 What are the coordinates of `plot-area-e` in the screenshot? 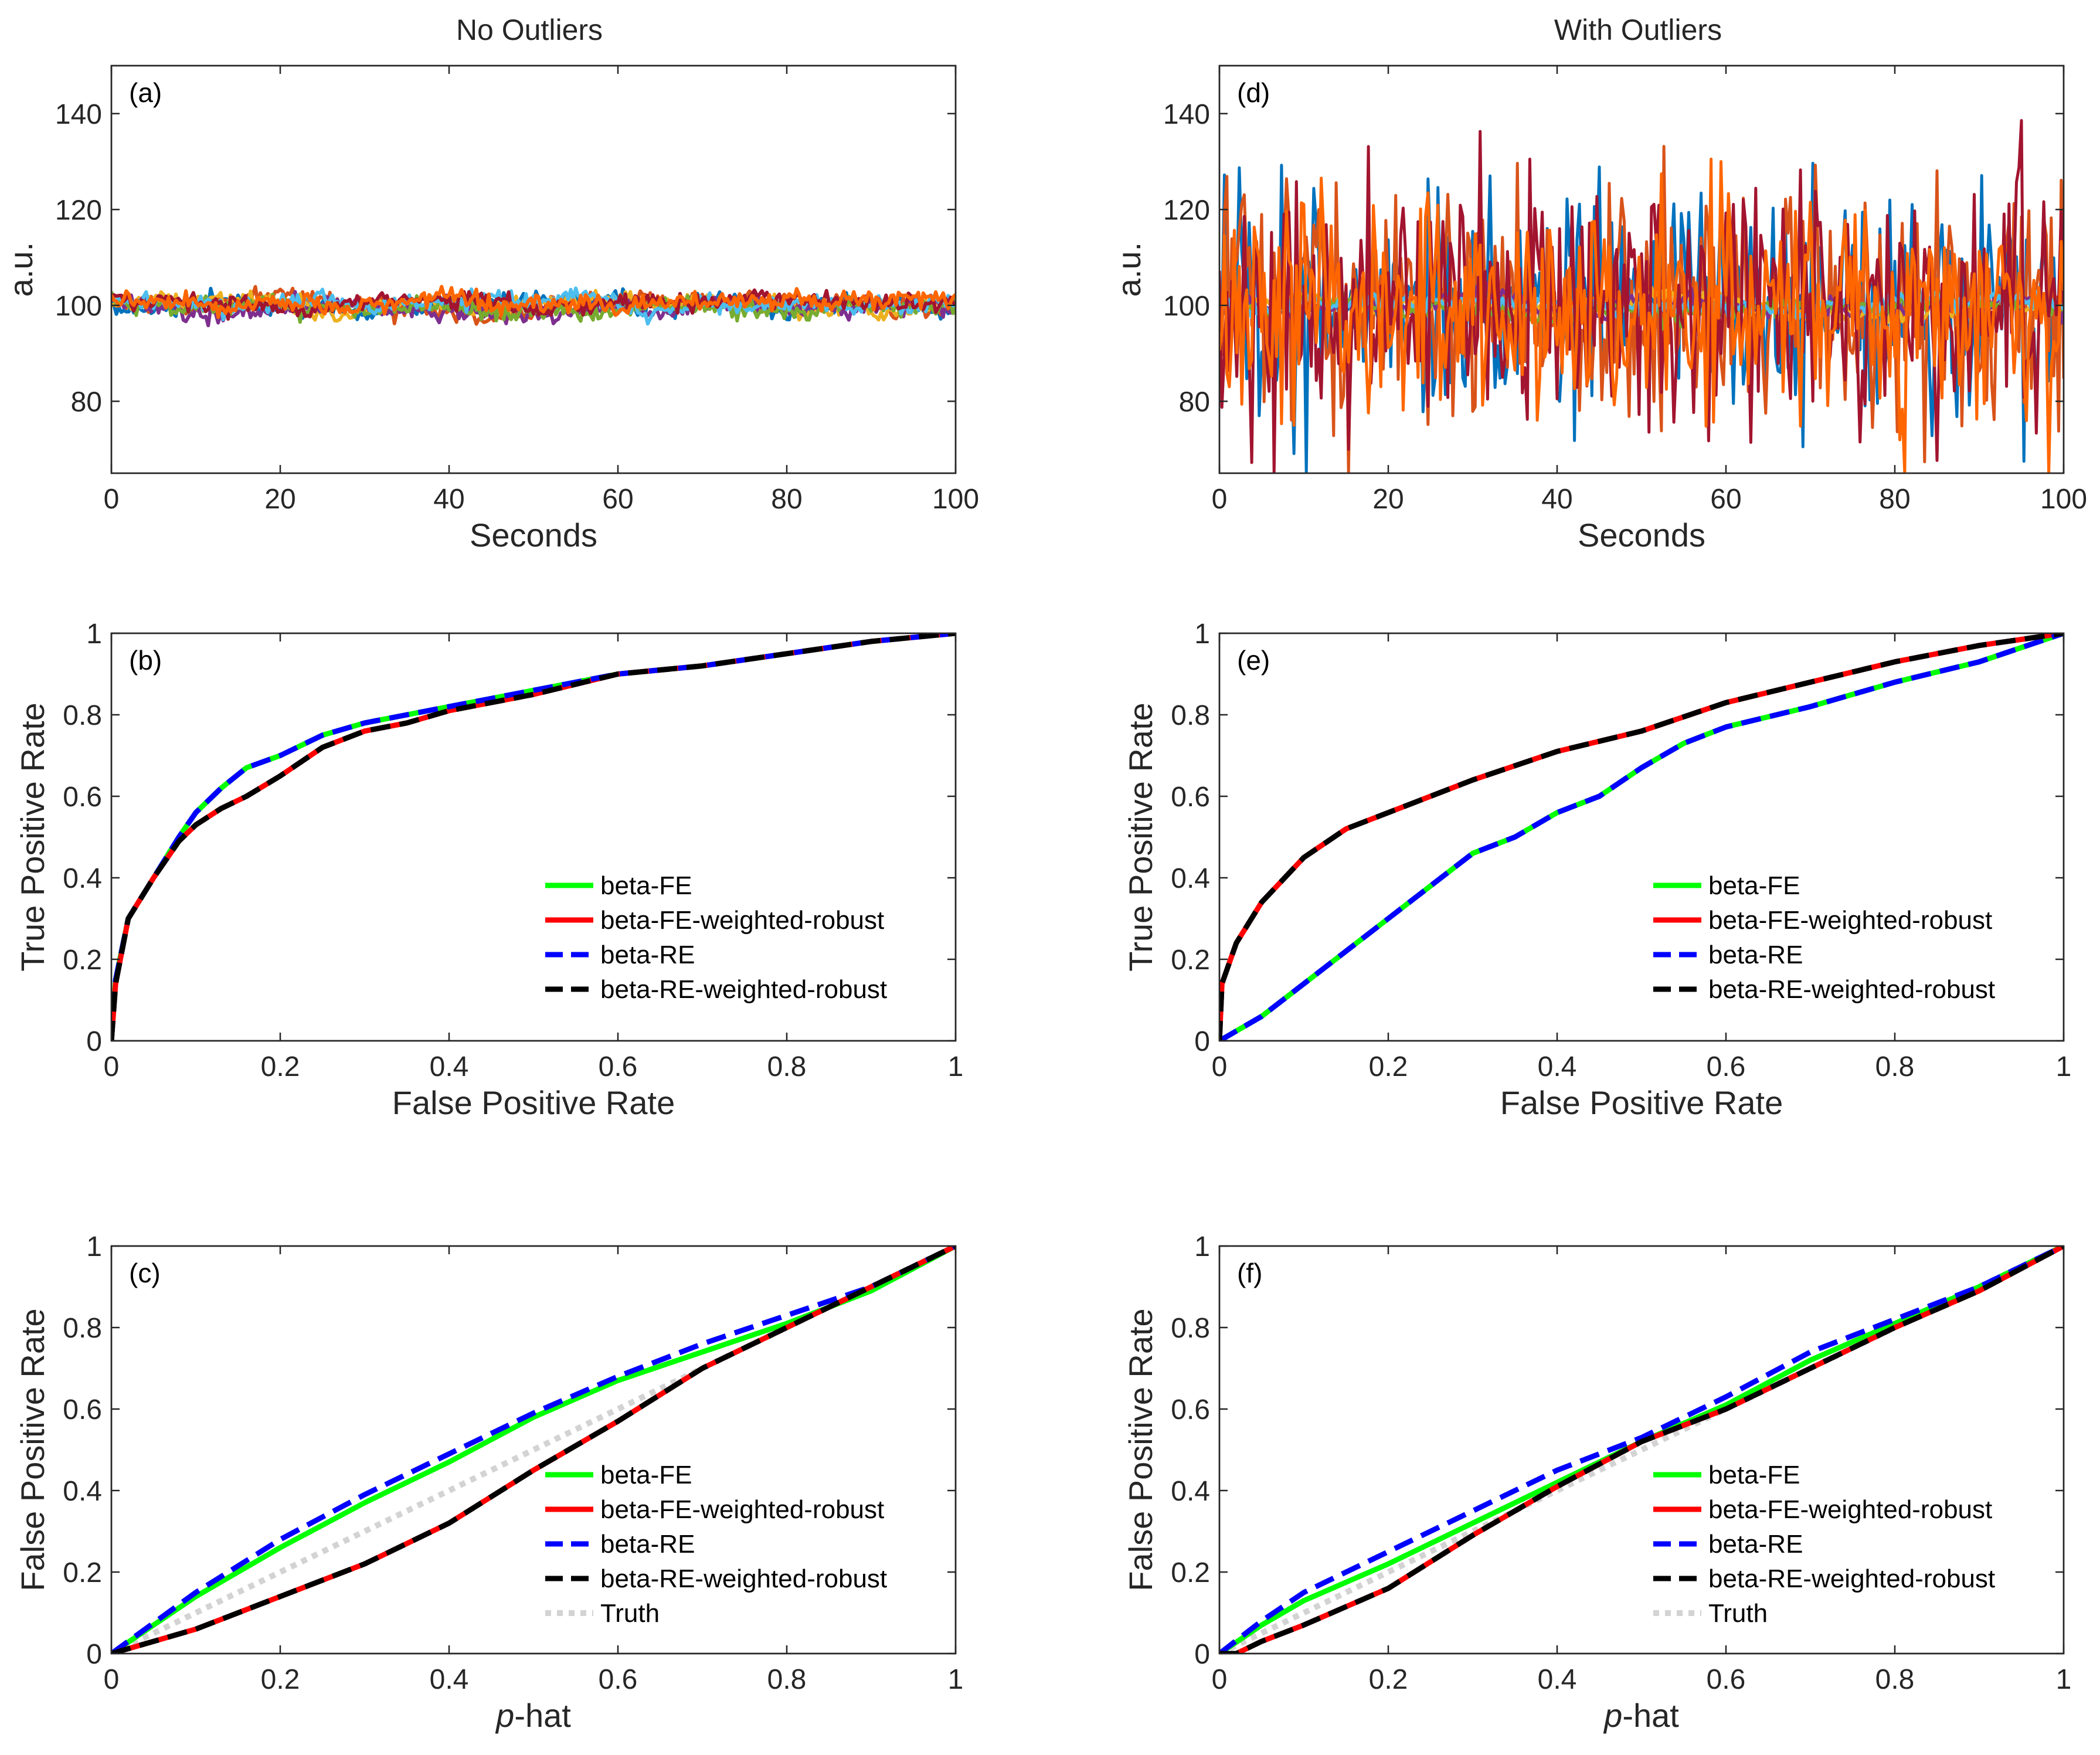 It's located at (1641, 837).